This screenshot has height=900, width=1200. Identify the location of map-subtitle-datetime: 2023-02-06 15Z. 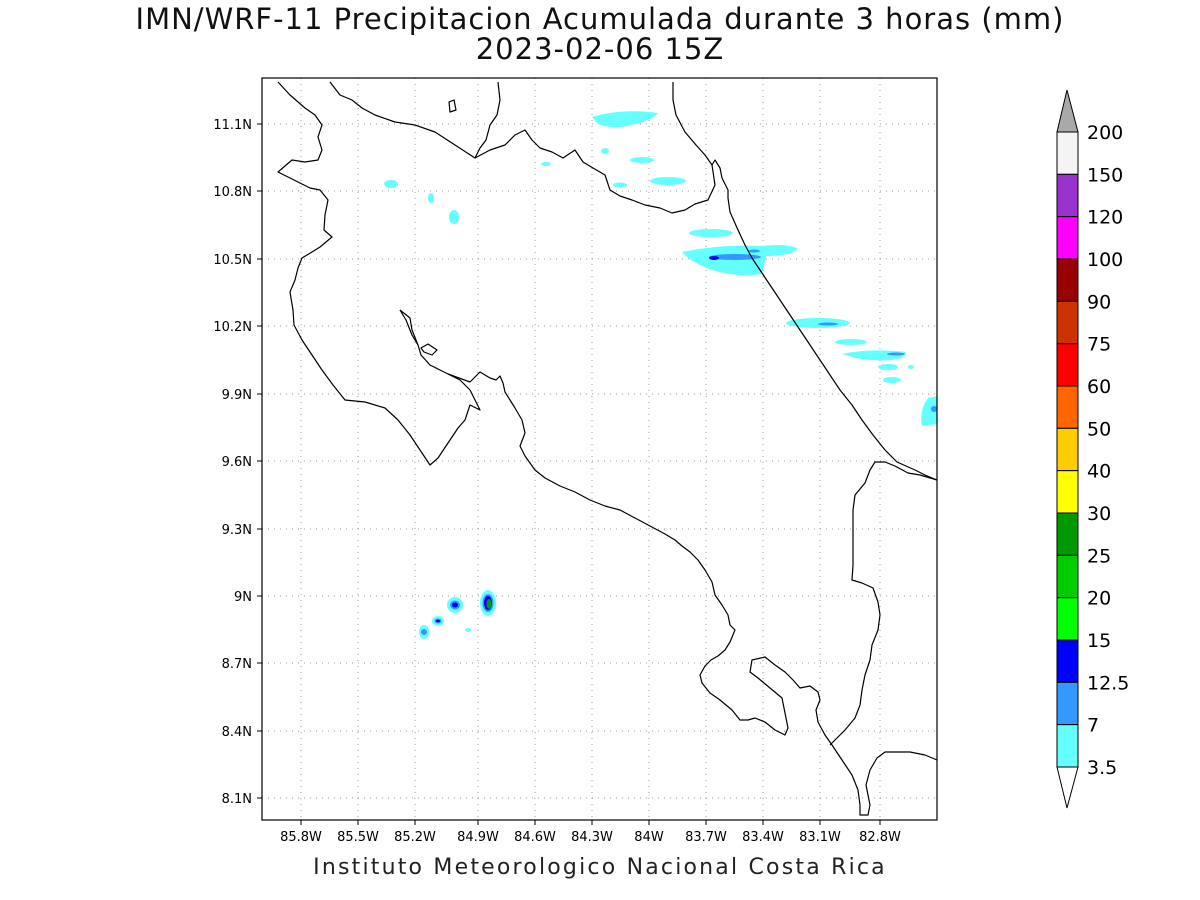
(600, 49).